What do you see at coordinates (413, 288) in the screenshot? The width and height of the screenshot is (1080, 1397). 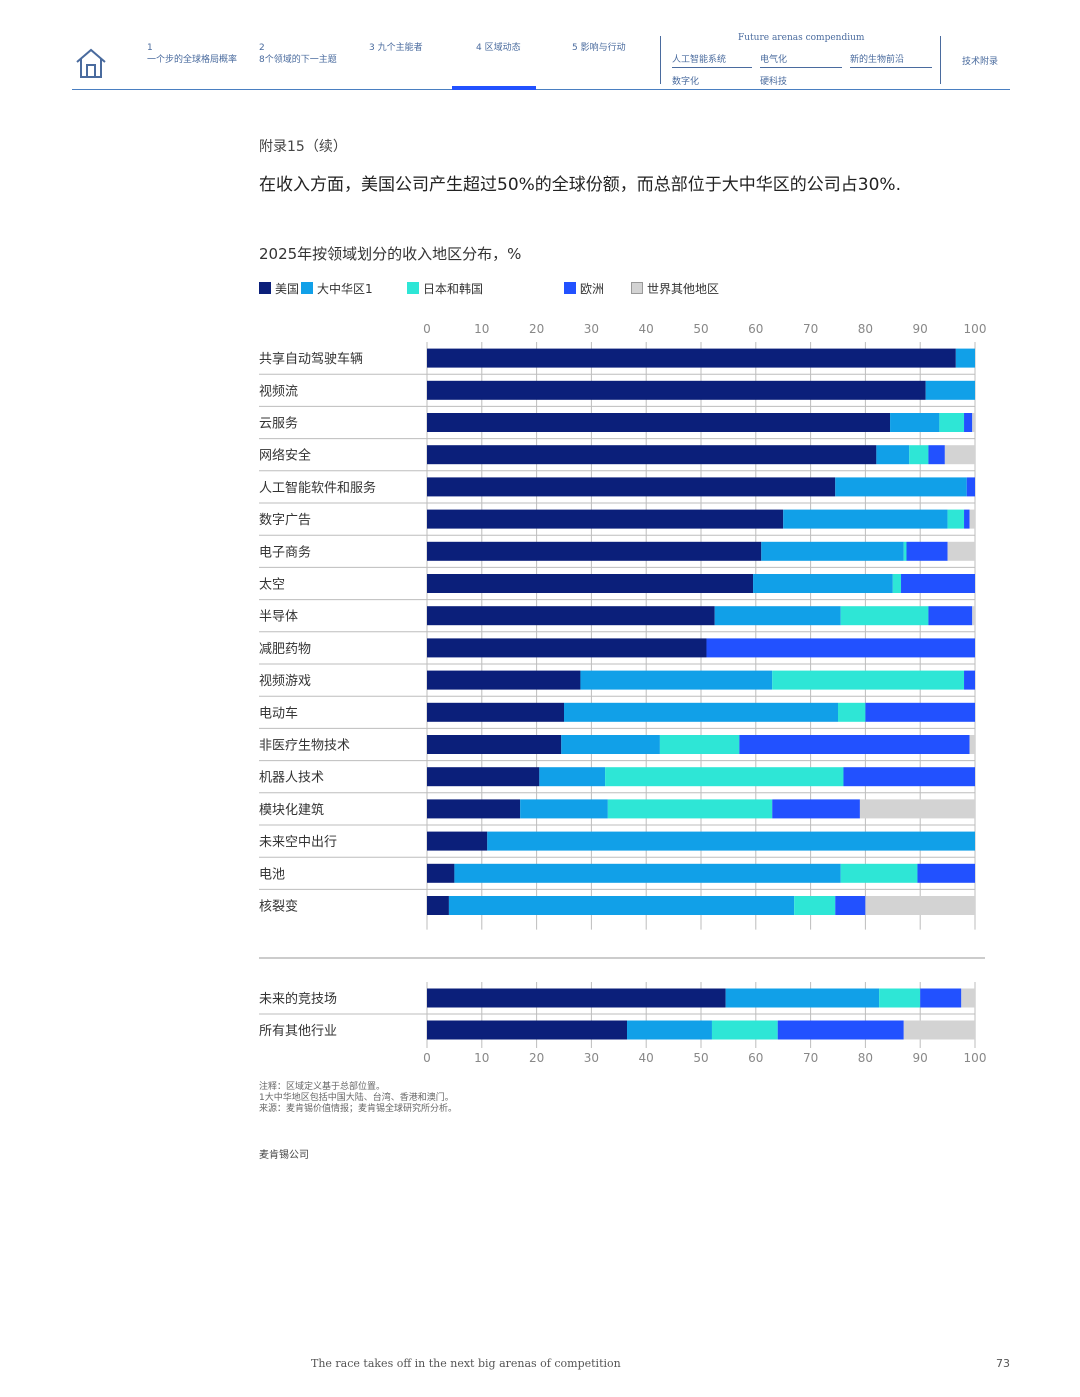 I see `legend-swatch-japan-korea` at bounding box center [413, 288].